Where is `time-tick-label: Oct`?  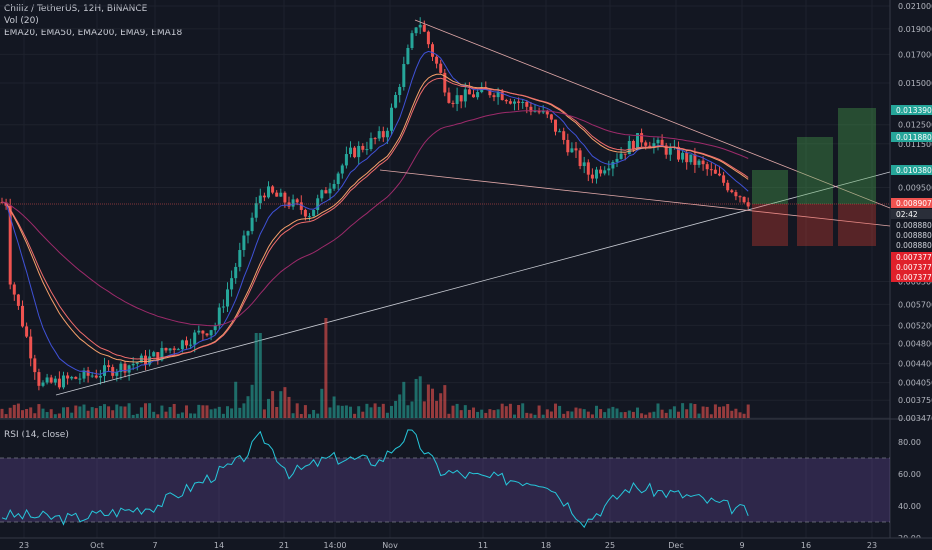 time-tick-label: Oct is located at coordinates (97, 545).